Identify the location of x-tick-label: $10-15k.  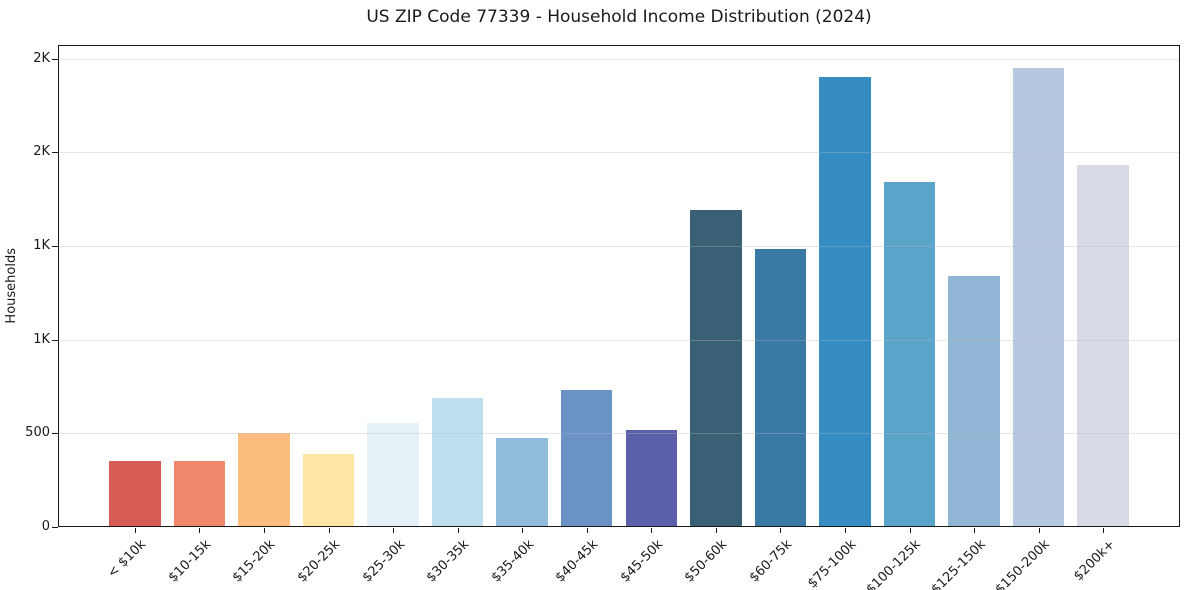
(190, 561).